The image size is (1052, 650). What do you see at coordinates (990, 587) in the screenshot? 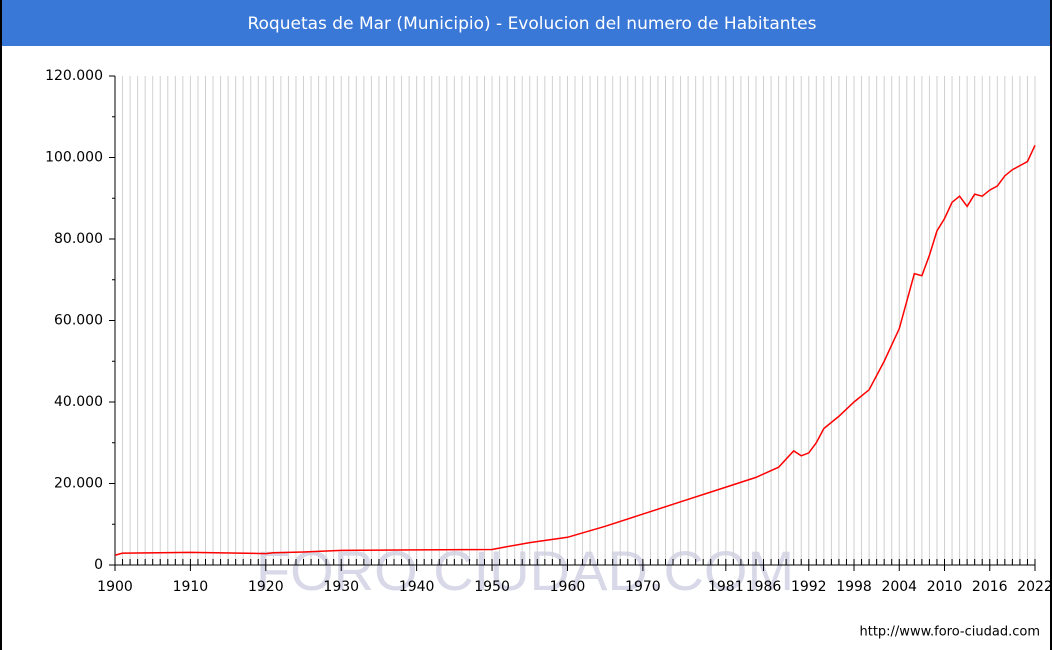
I see `x-tick-label: 2016` at bounding box center [990, 587].